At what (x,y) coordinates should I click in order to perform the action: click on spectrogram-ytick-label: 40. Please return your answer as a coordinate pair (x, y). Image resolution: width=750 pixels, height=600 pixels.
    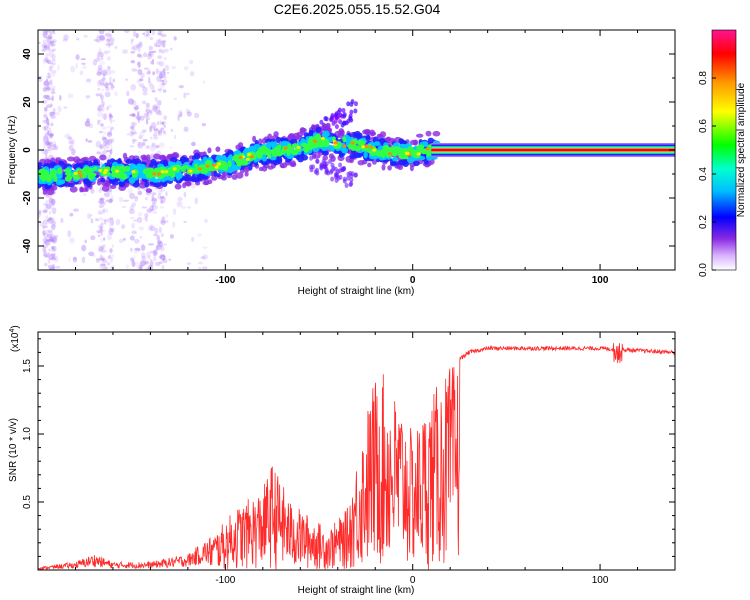
    Looking at the image, I should click on (27, 54).